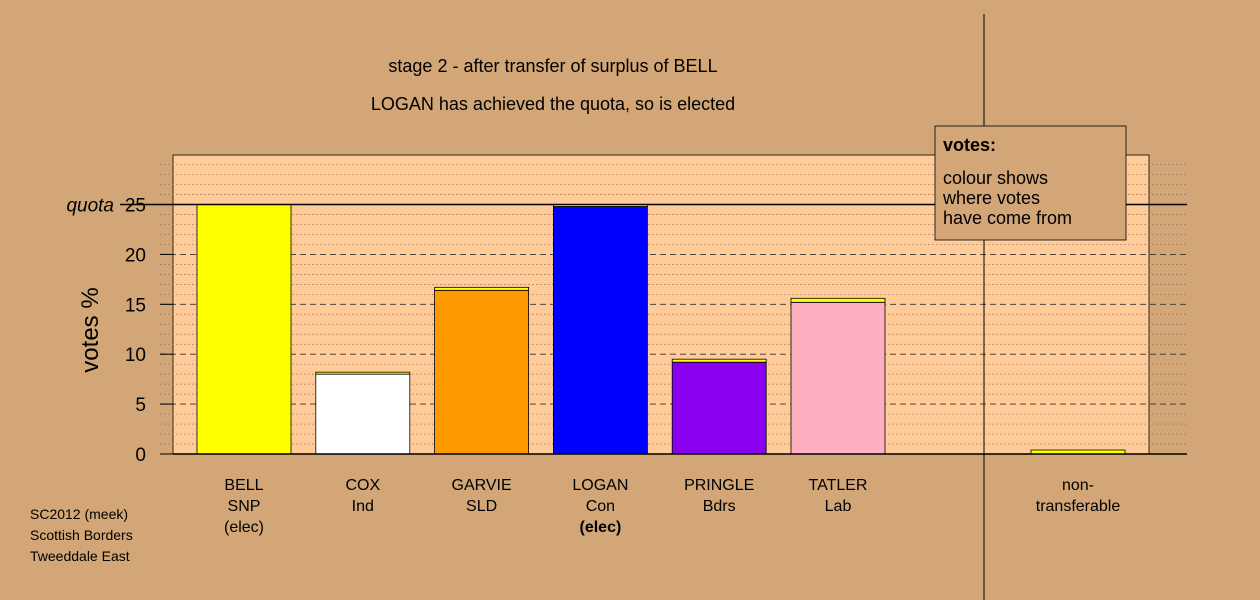  I want to click on y-axis-label: votes %, so click(90, 329).